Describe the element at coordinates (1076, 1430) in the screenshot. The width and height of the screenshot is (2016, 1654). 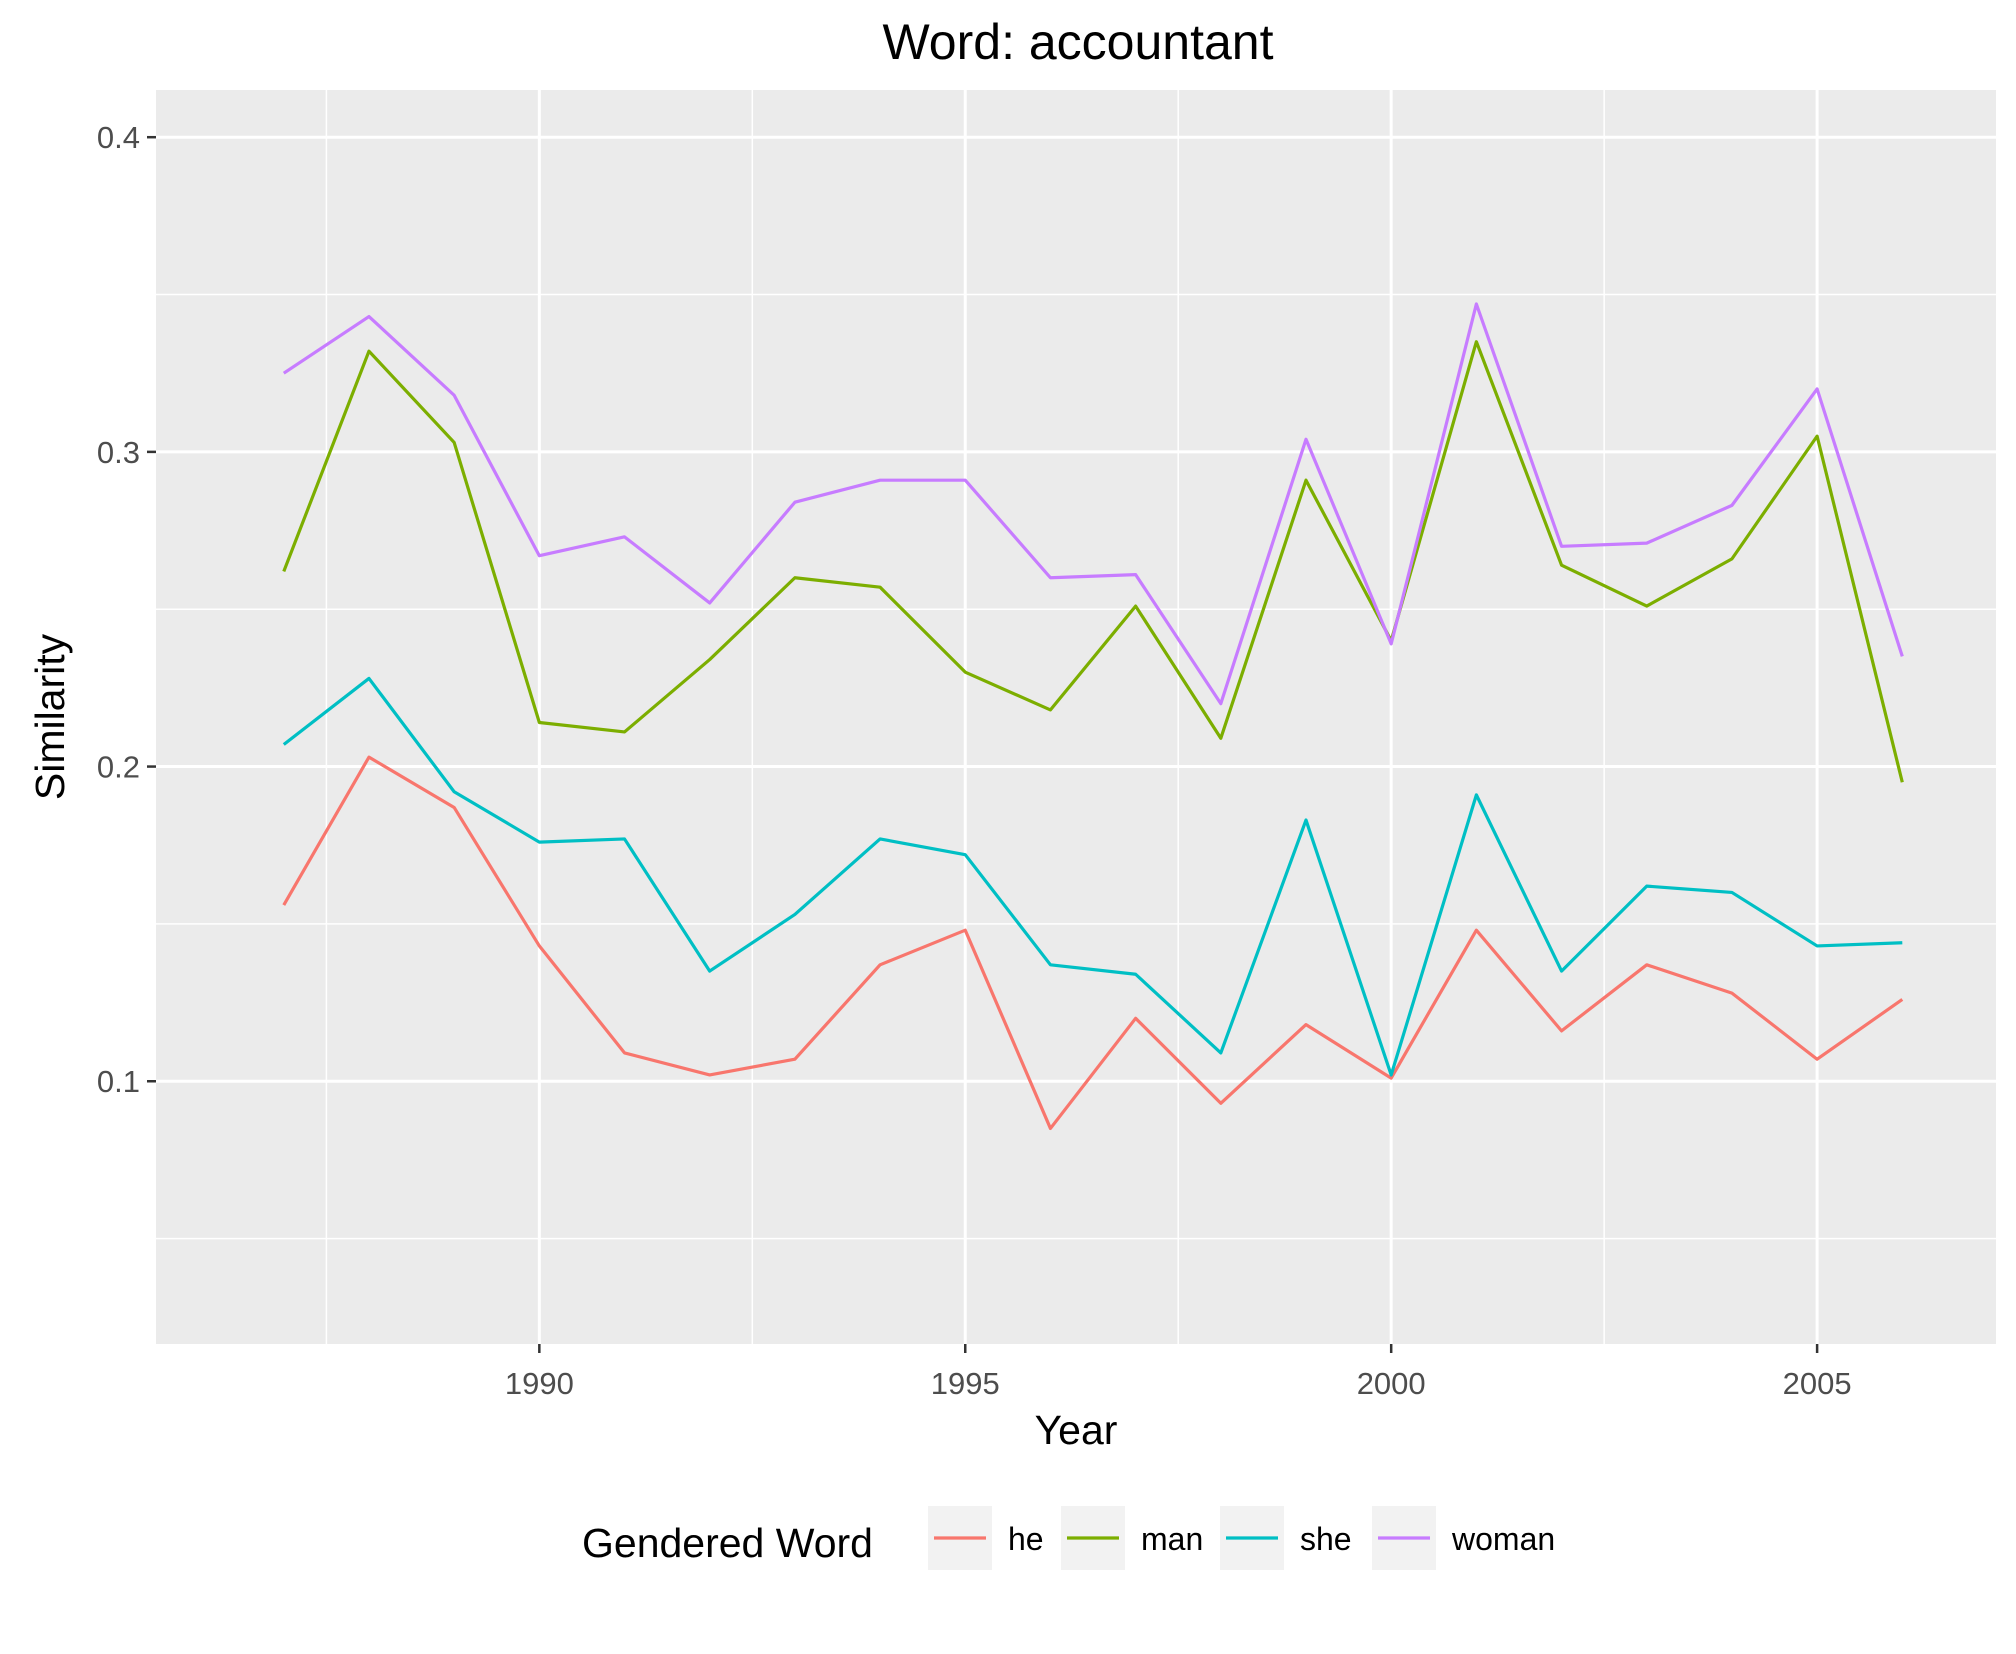
I see `x-axis-title: Year` at that location.